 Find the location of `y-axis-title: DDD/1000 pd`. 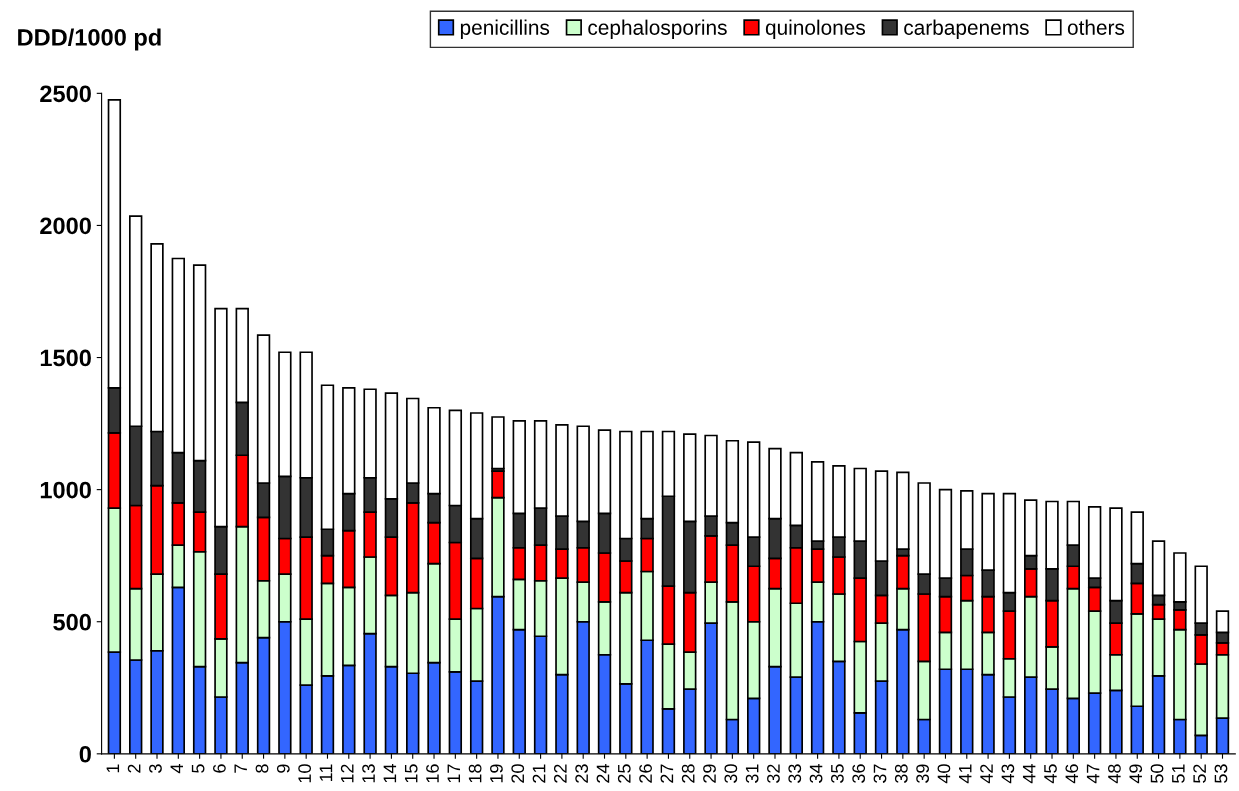

y-axis-title: DDD/1000 pd is located at coordinates (89, 39).